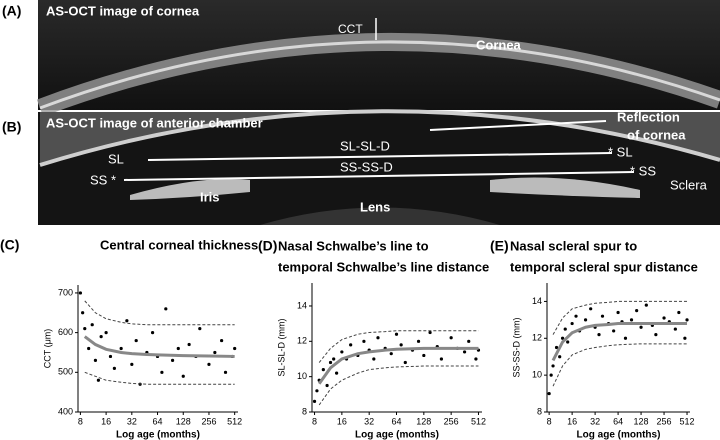  What do you see at coordinates (499, 246) in the screenshot?
I see `panel-label: (E)` at bounding box center [499, 246].